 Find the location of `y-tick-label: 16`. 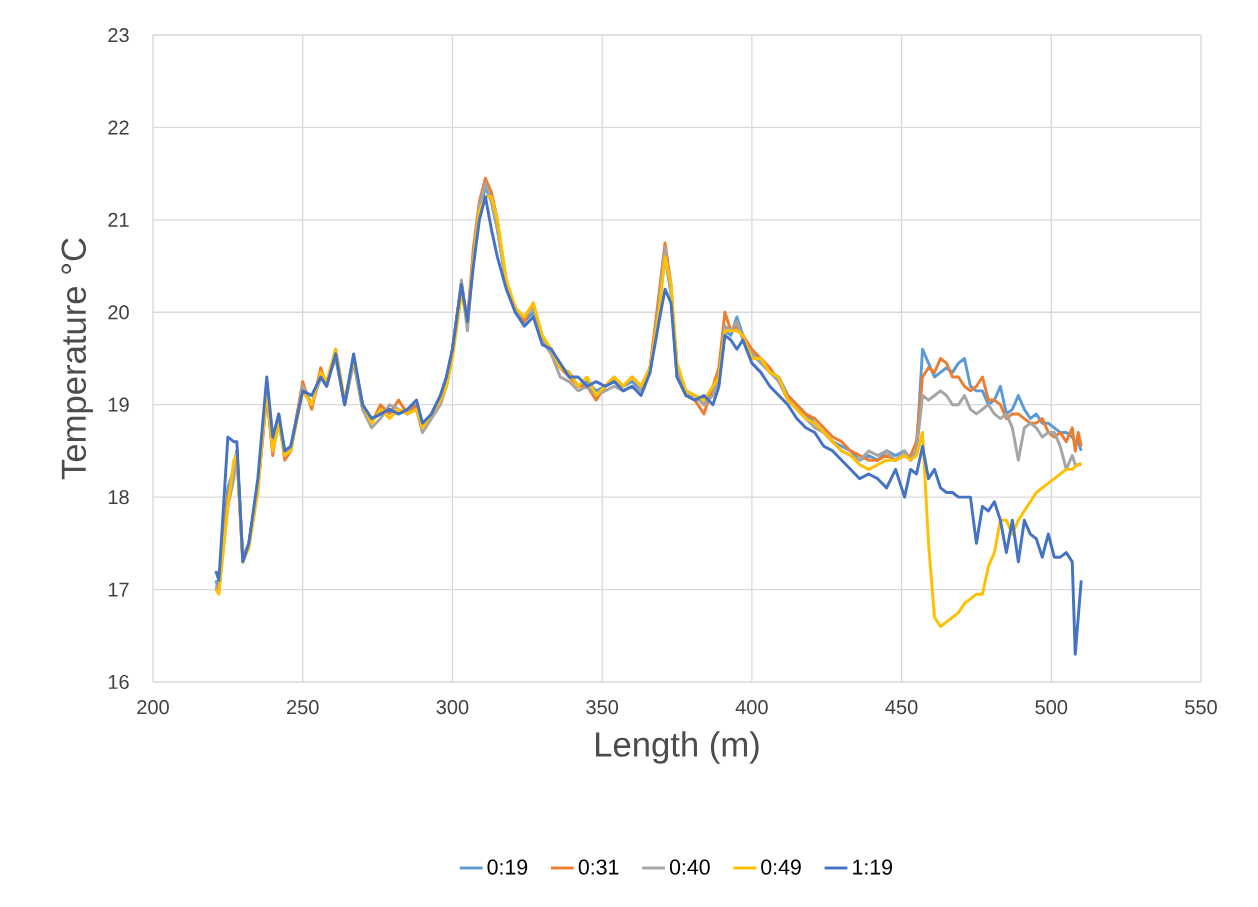

y-tick-label: 16 is located at coordinates (118, 682).